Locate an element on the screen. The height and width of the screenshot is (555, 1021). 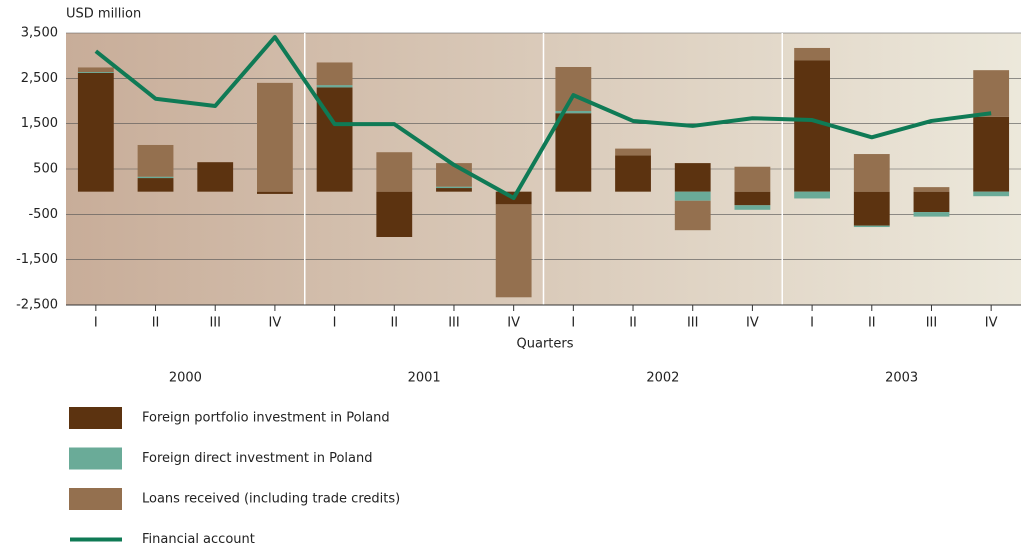
legend-label: Foreign direct investment in Poland is located at coordinates (257, 458).